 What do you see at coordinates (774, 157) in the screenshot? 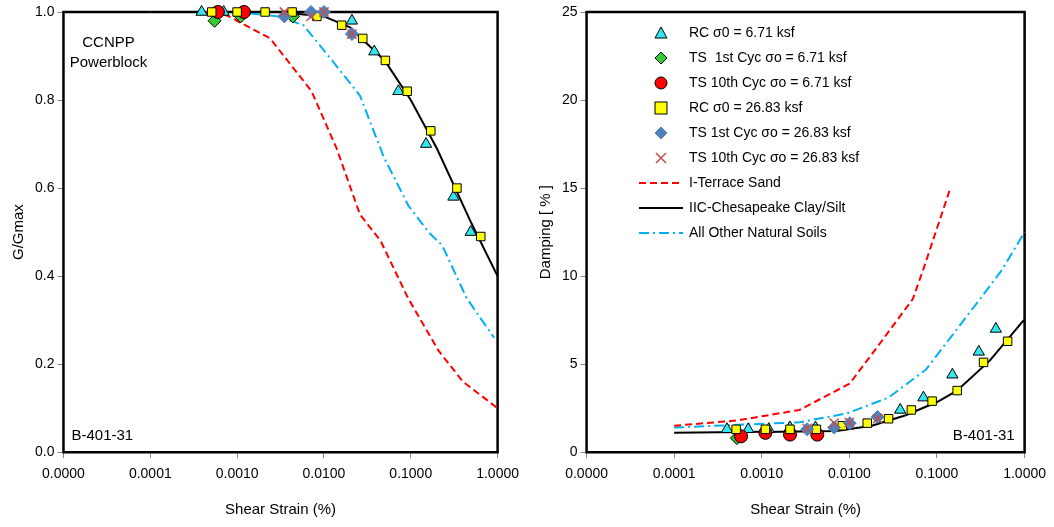
I see `legend-label: TS 10th Cyc σo = 26.83 ksf` at bounding box center [774, 157].